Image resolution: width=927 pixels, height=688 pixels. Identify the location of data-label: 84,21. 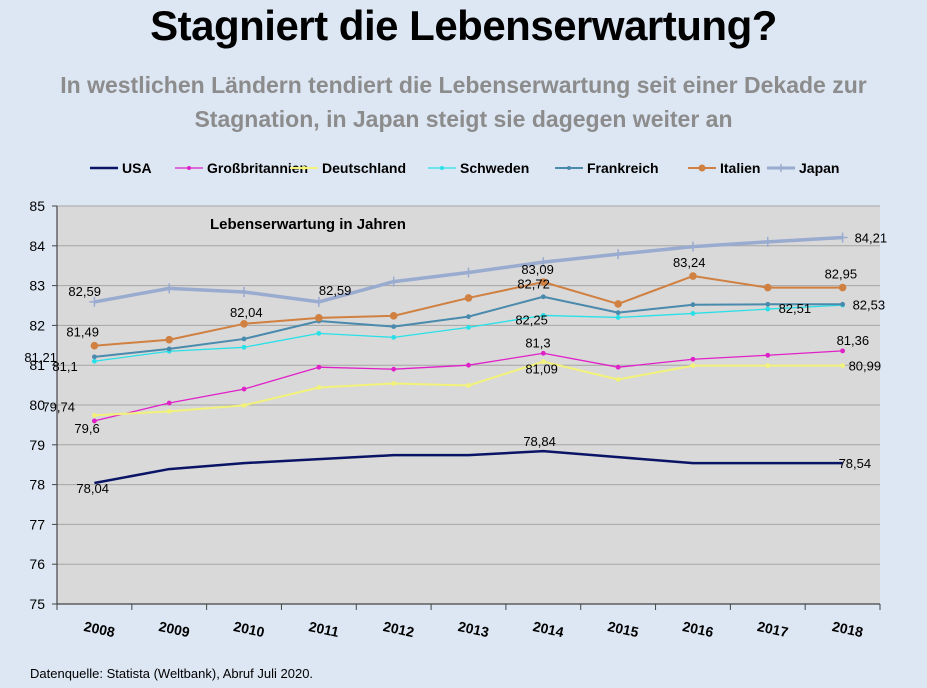
(871, 237).